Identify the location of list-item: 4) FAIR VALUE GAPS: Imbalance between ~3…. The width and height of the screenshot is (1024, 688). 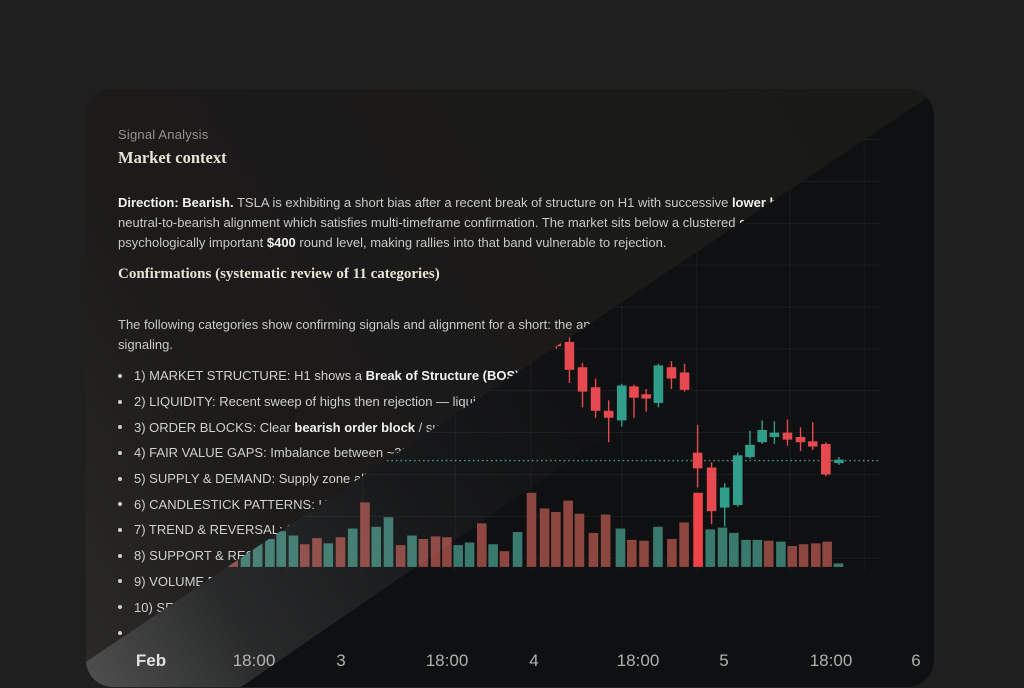
(368, 453).